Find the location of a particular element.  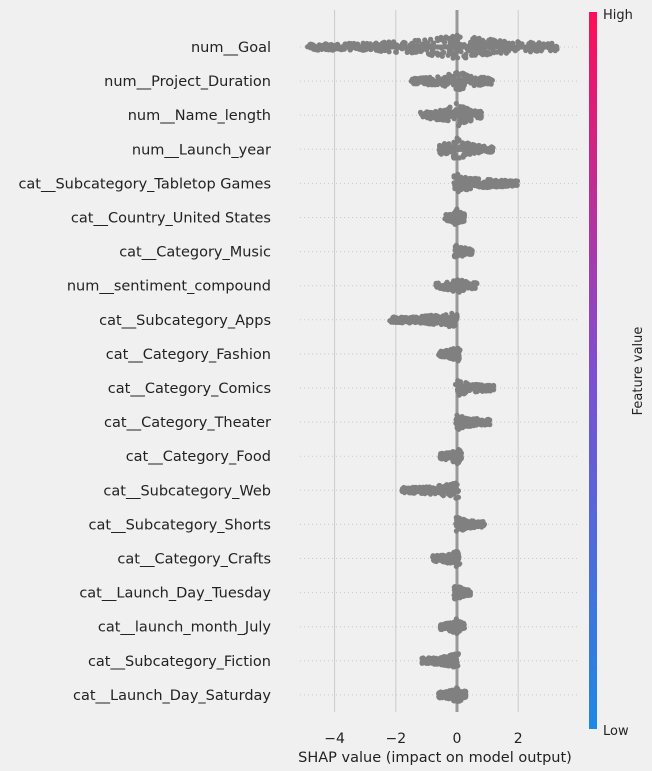

feature-label: cat__Subcategory_Apps is located at coordinates (185, 321).